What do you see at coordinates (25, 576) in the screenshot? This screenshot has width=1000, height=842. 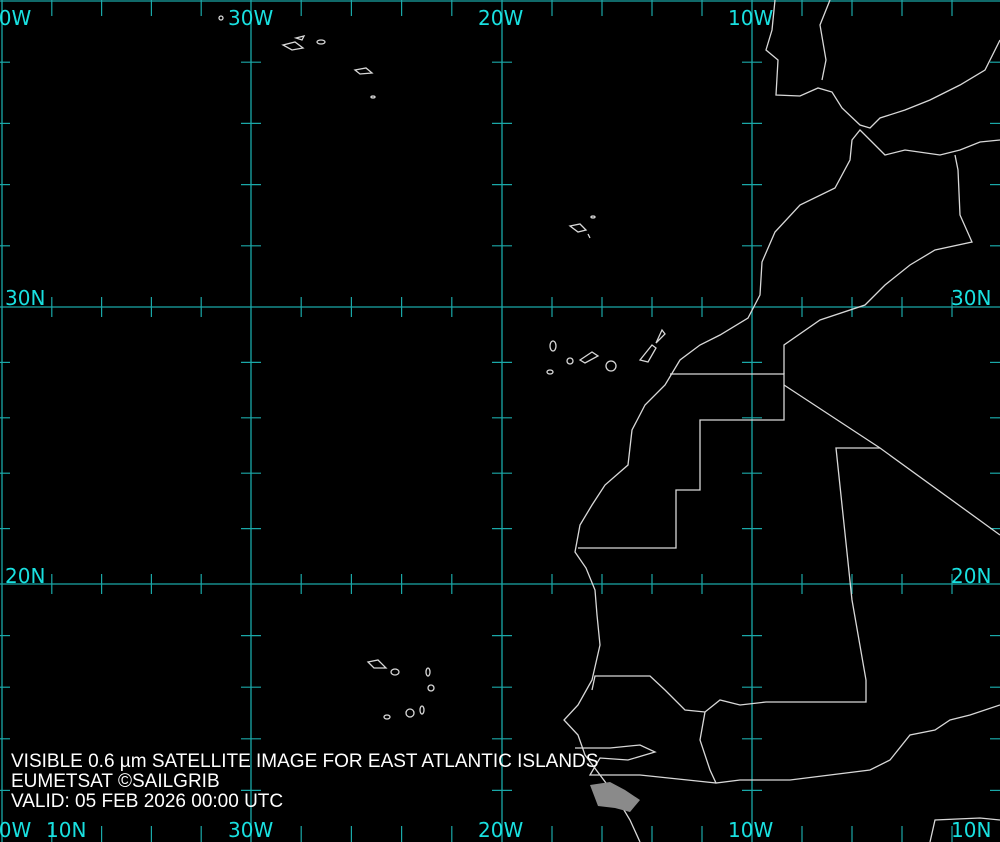 I see `label-left-20n: 20N` at bounding box center [25, 576].